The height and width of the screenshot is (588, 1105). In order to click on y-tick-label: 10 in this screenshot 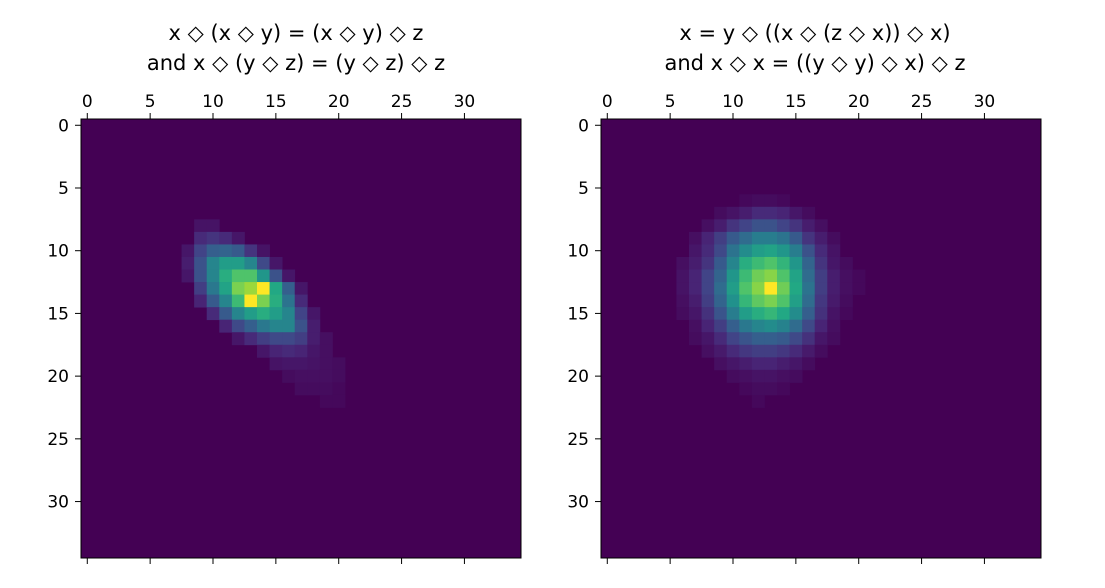, I will do `click(578, 252)`.